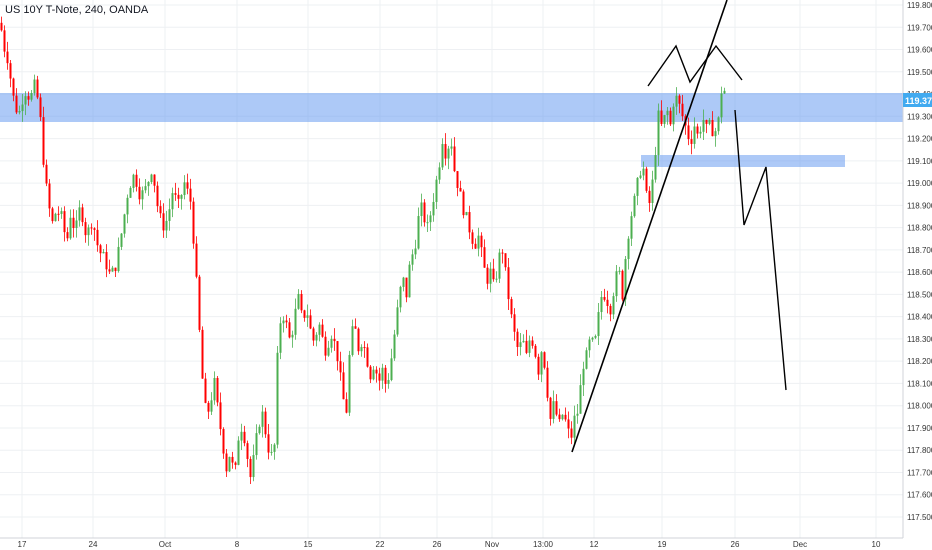 The image size is (932, 550). I want to click on y-tick-label: 118.000, so click(919, 406).